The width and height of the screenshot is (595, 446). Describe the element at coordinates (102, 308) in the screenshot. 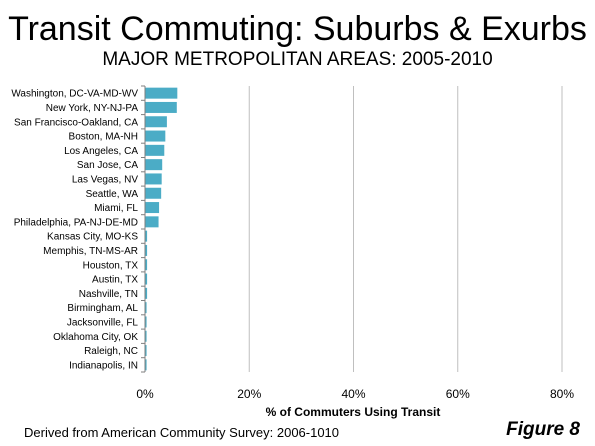

I see `category-label: Birmingham, AL` at that location.